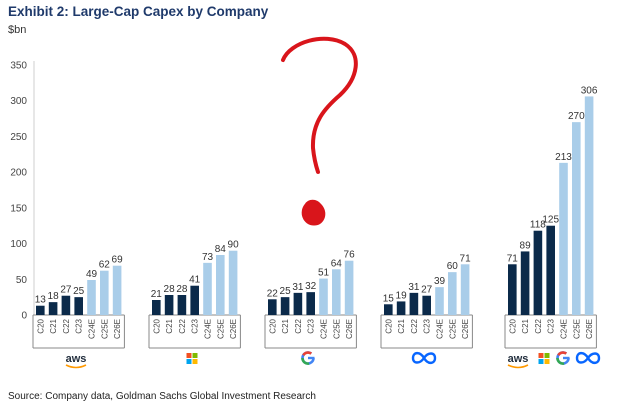  Describe the element at coordinates (17, 30) in the screenshot. I see `unit-label: $bn` at that location.